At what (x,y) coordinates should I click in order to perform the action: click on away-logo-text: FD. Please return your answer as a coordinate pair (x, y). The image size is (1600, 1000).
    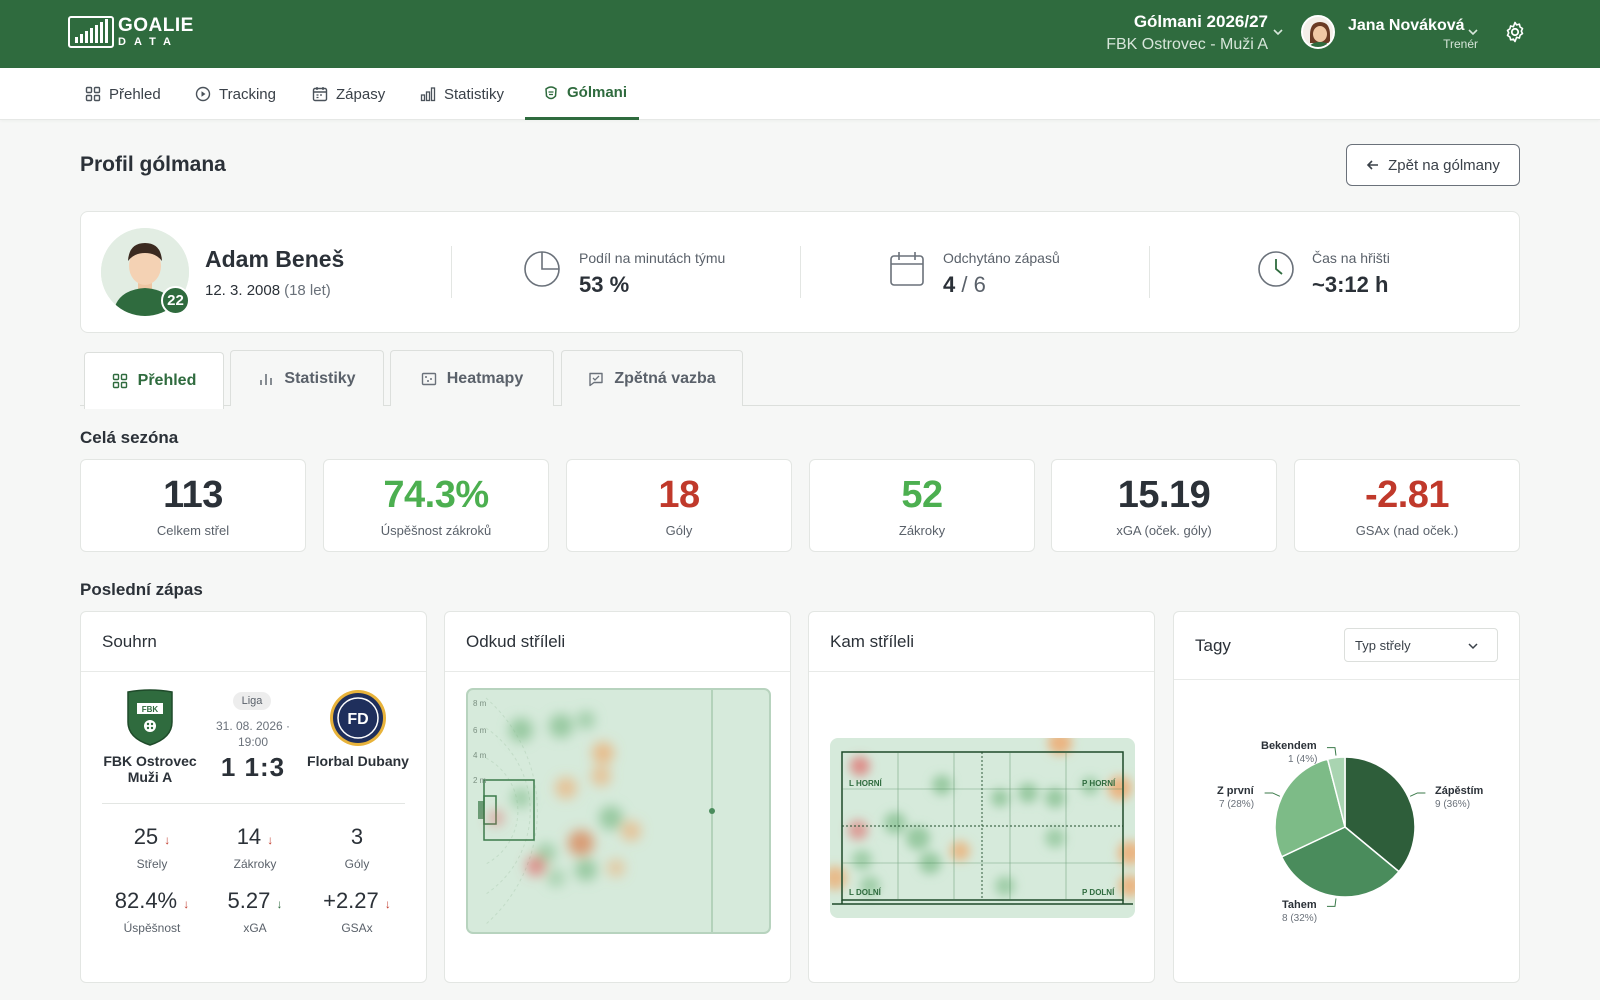
    Looking at the image, I should click on (357, 719).